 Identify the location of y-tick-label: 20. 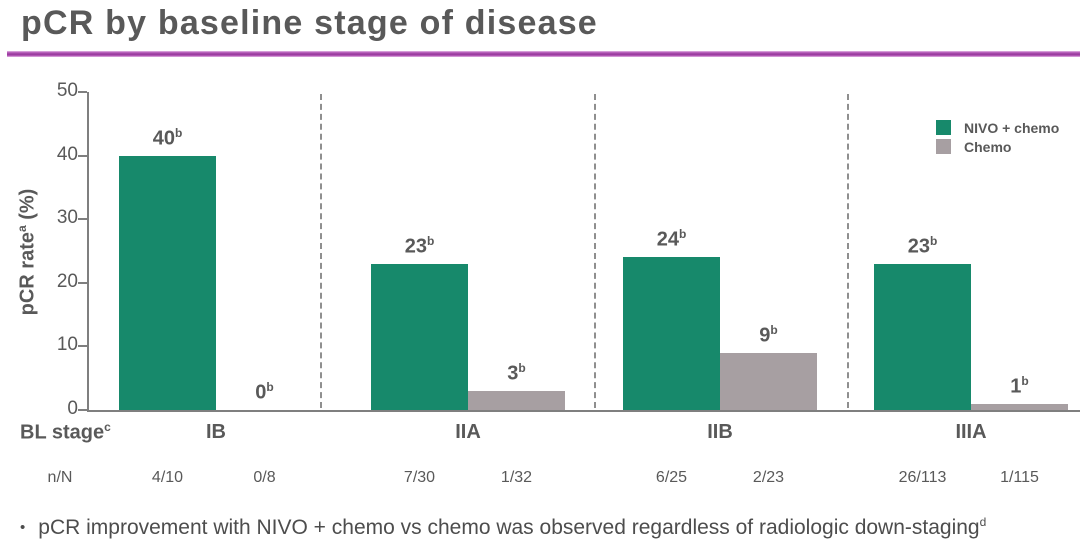
(67, 281).